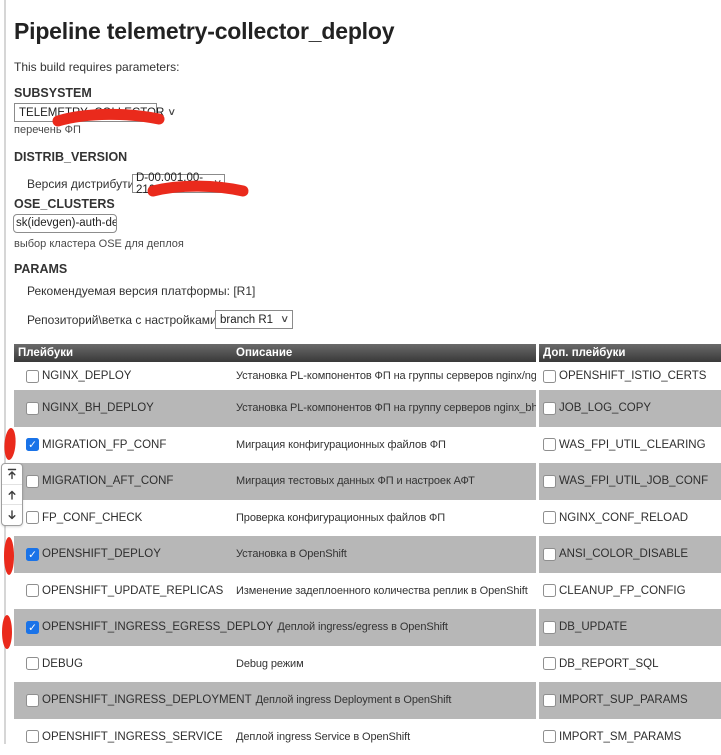 Image resolution: width=721 pixels, height=755 pixels. I want to click on playbook-label: MIGRATION_AFT_CONF, so click(107, 481).